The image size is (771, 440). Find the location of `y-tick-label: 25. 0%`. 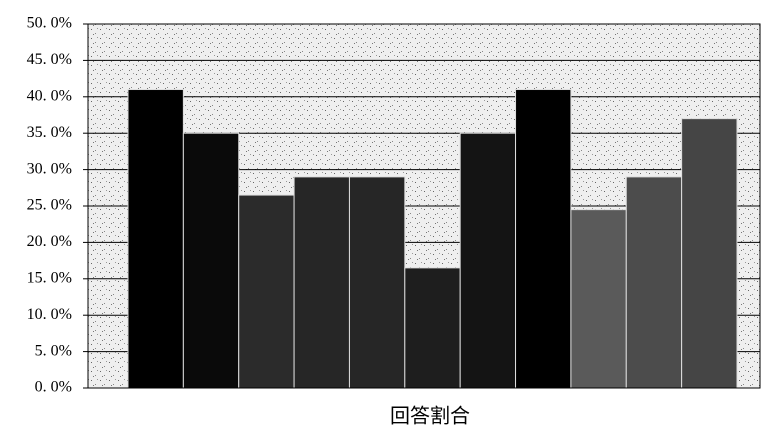

y-tick-label: 25. 0% is located at coordinates (49, 205).